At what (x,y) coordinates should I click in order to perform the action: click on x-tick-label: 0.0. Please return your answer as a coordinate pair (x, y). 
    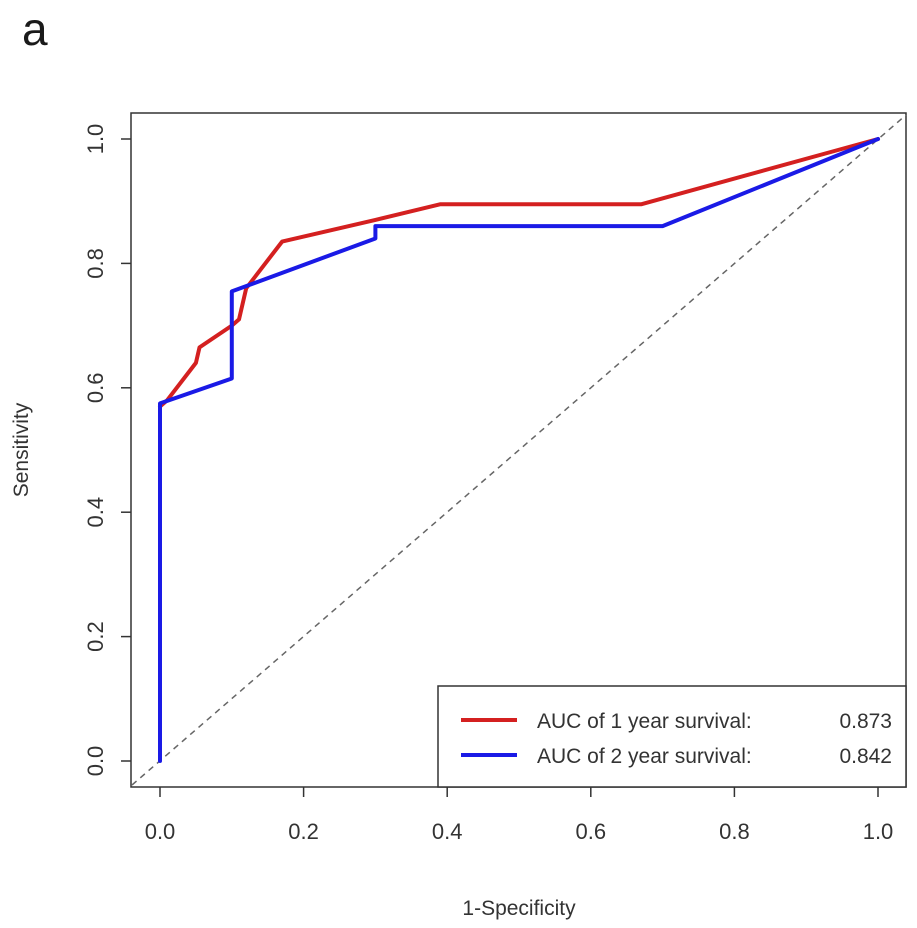
    Looking at the image, I should click on (160, 831).